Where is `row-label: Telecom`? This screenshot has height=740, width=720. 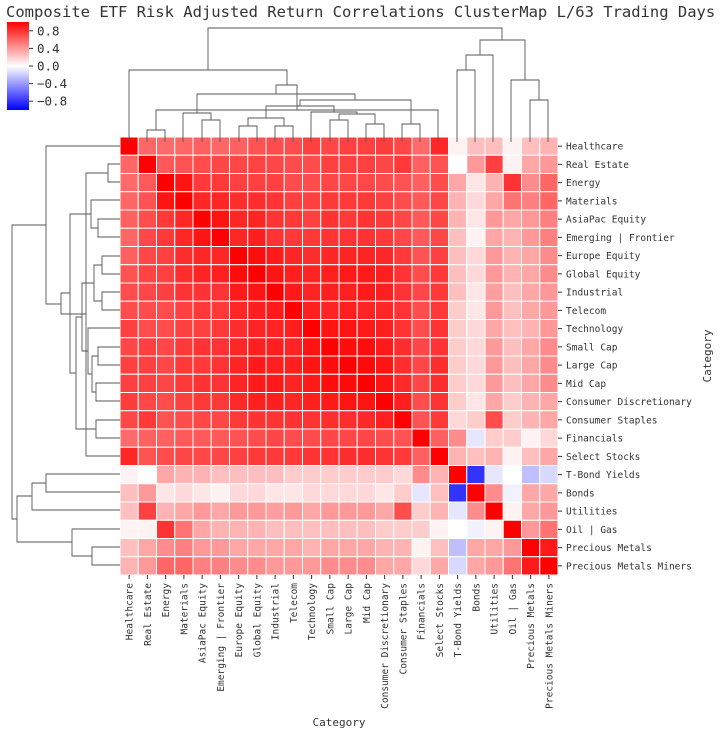 row-label: Telecom is located at coordinates (586, 311).